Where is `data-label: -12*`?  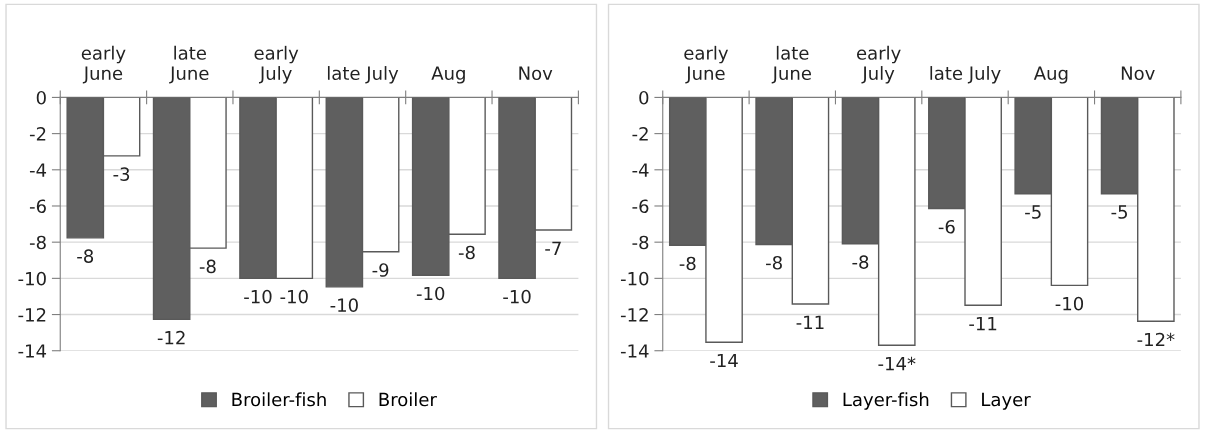 data-label: -12* is located at coordinates (1156, 339).